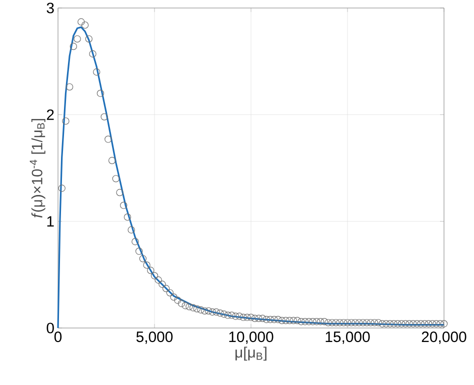 This screenshot has height=385, width=474. What do you see at coordinates (58, 337) in the screenshot?
I see `x-tick-label: 0` at bounding box center [58, 337].